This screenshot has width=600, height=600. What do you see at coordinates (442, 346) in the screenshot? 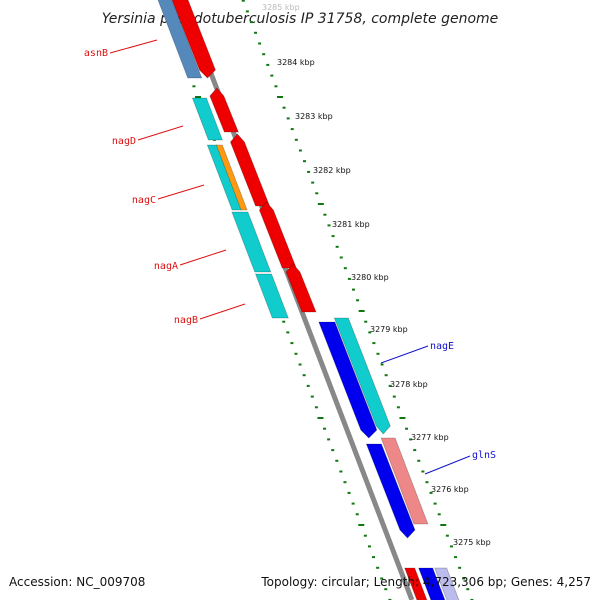
I see `gene-label-nagE: nagE` at bounding box center [442, 346].